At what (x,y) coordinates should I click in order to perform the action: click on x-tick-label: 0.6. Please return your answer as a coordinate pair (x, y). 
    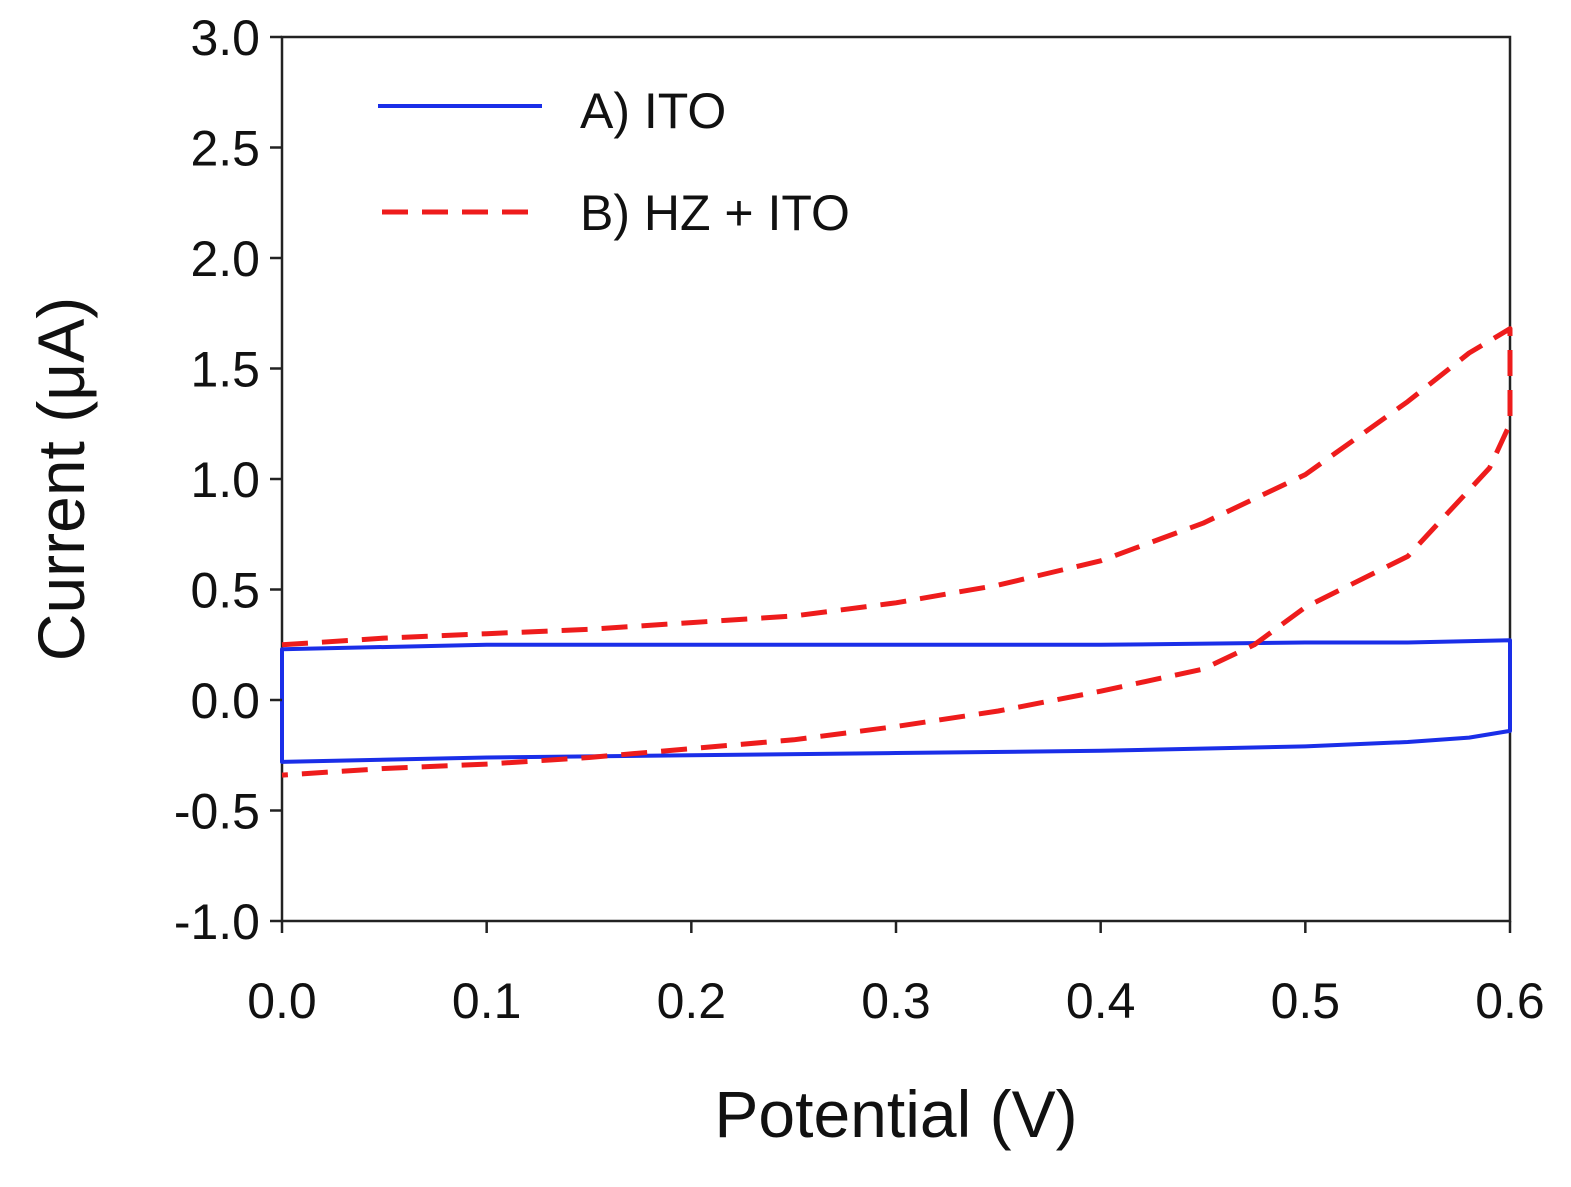
    Looking at the image, I should click on (1510, 1001).